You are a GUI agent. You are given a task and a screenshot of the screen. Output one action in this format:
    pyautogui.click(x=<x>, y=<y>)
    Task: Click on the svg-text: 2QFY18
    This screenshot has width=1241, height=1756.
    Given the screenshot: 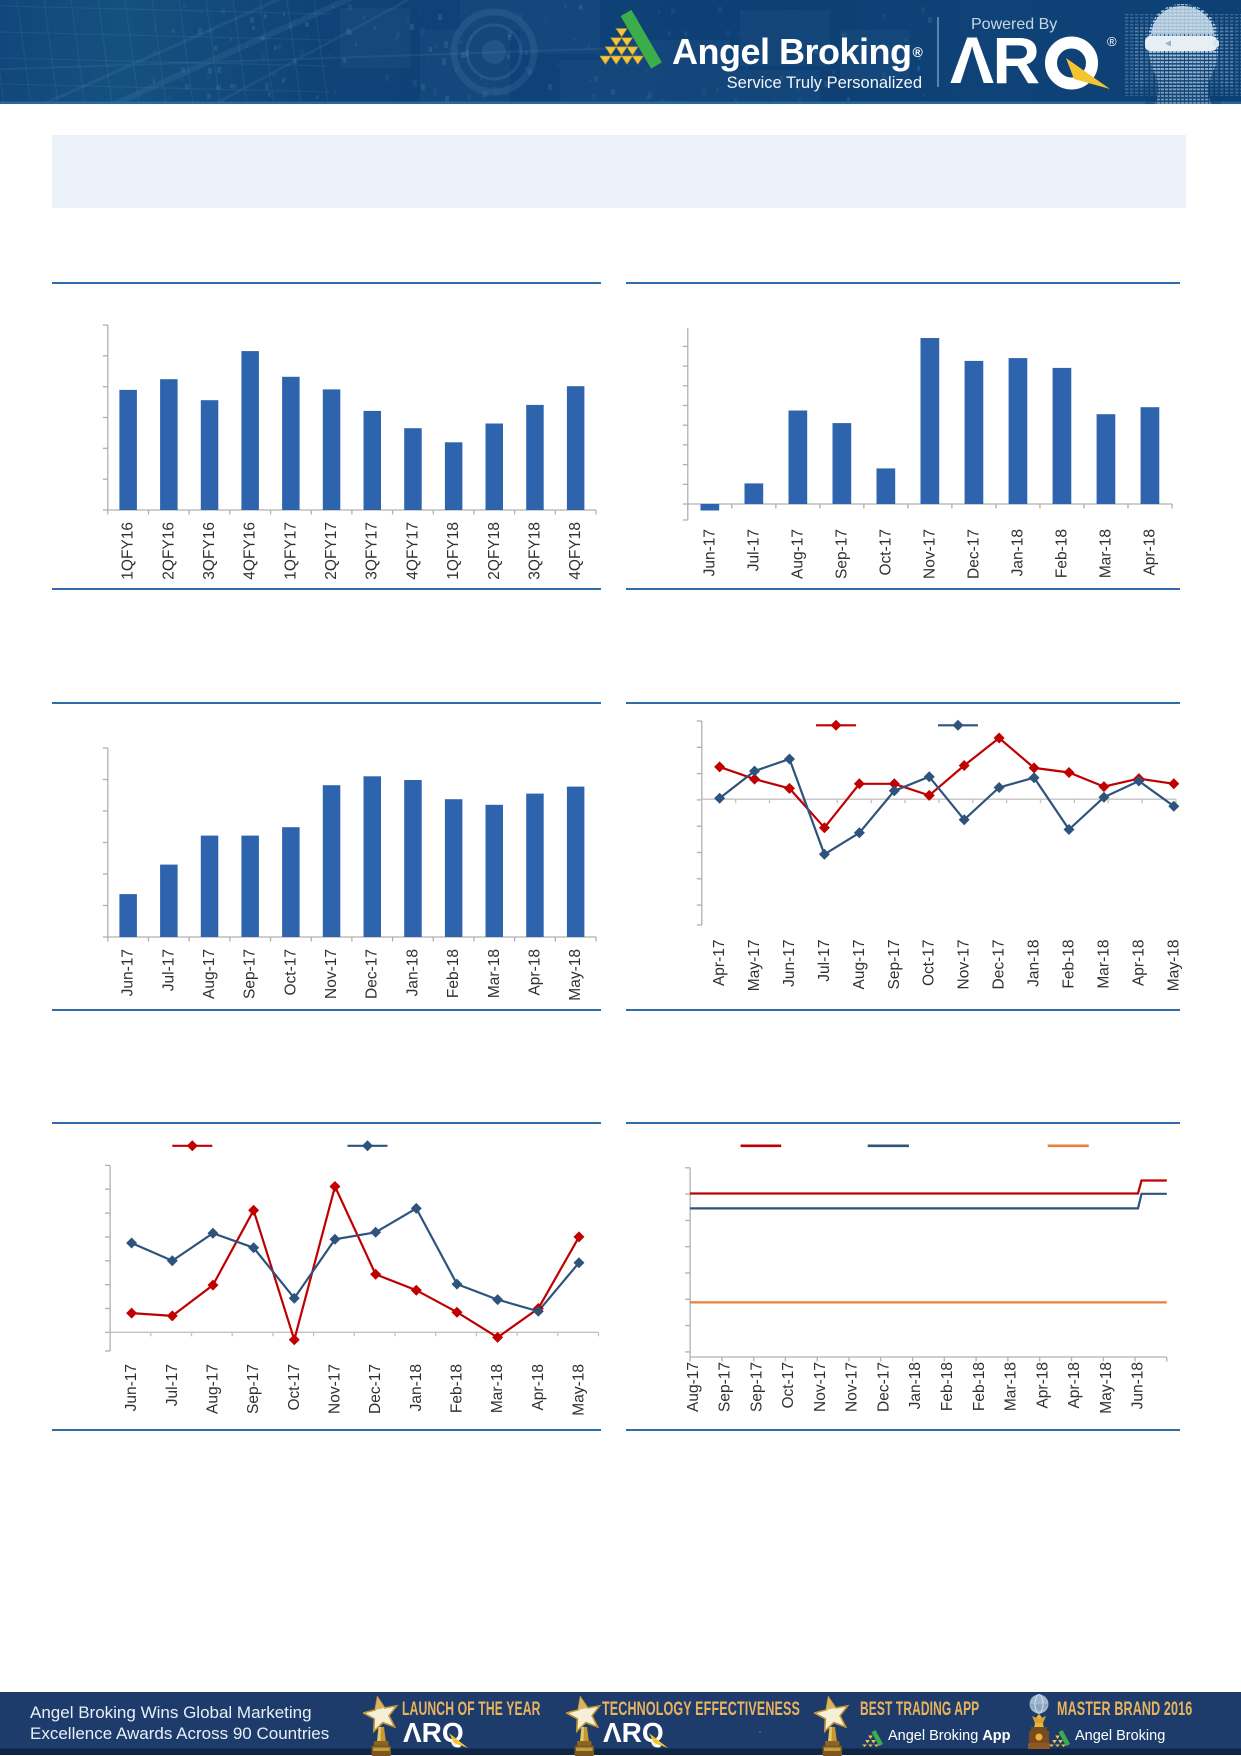 What is the action you would take?
    pyautogui.click(x=494, y=551)
    